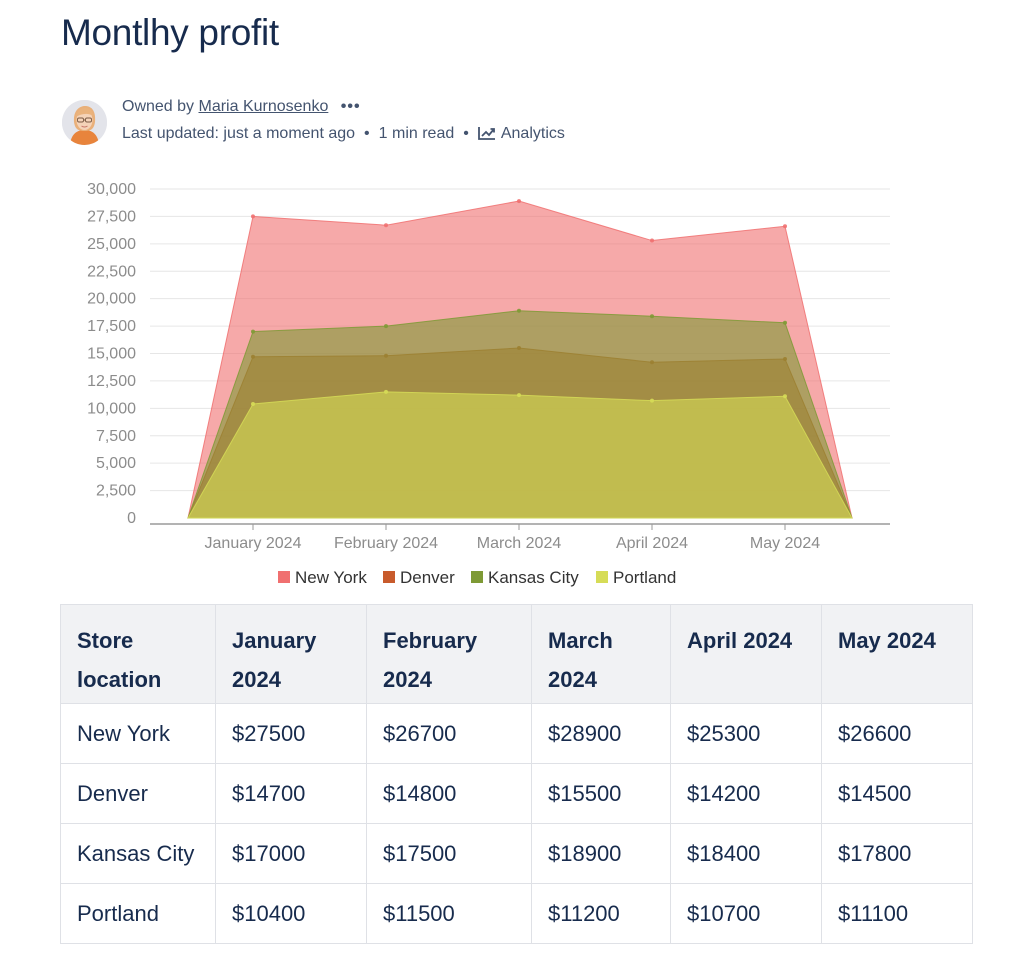  I want to click on column-header: April 2024, so click(746, 654).